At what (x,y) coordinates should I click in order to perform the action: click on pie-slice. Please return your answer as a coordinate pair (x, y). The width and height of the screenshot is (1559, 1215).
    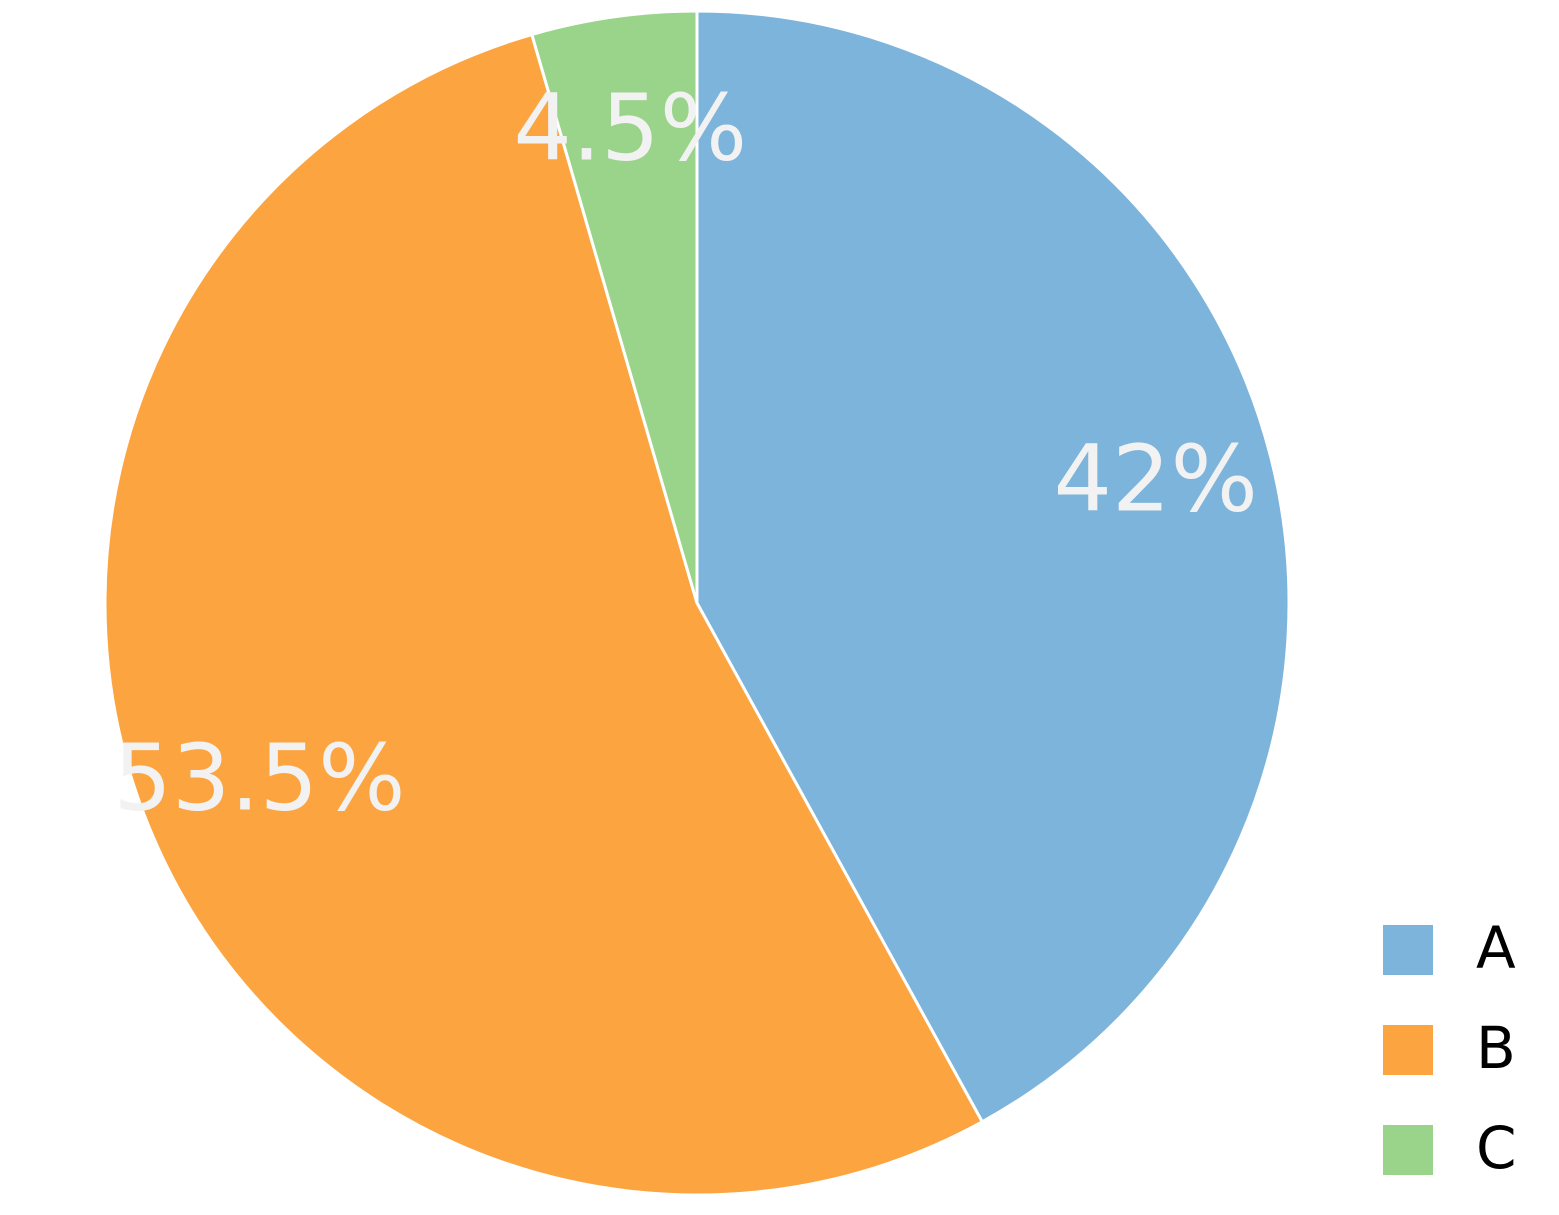
    Looking at the image, I should click on (614, 306).